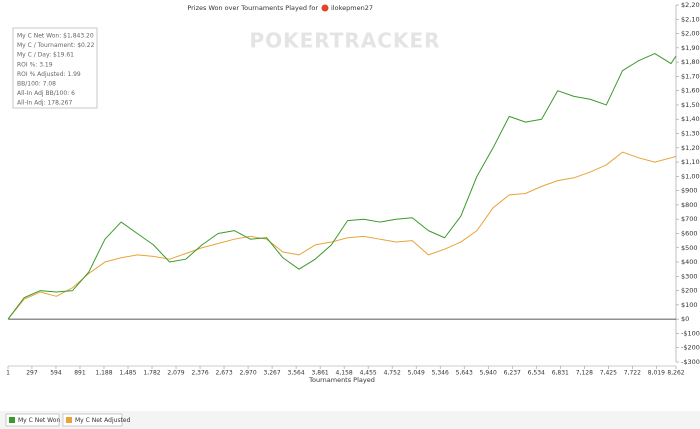  I want to click on y-tick-label: $1,200, so click(690, 148).